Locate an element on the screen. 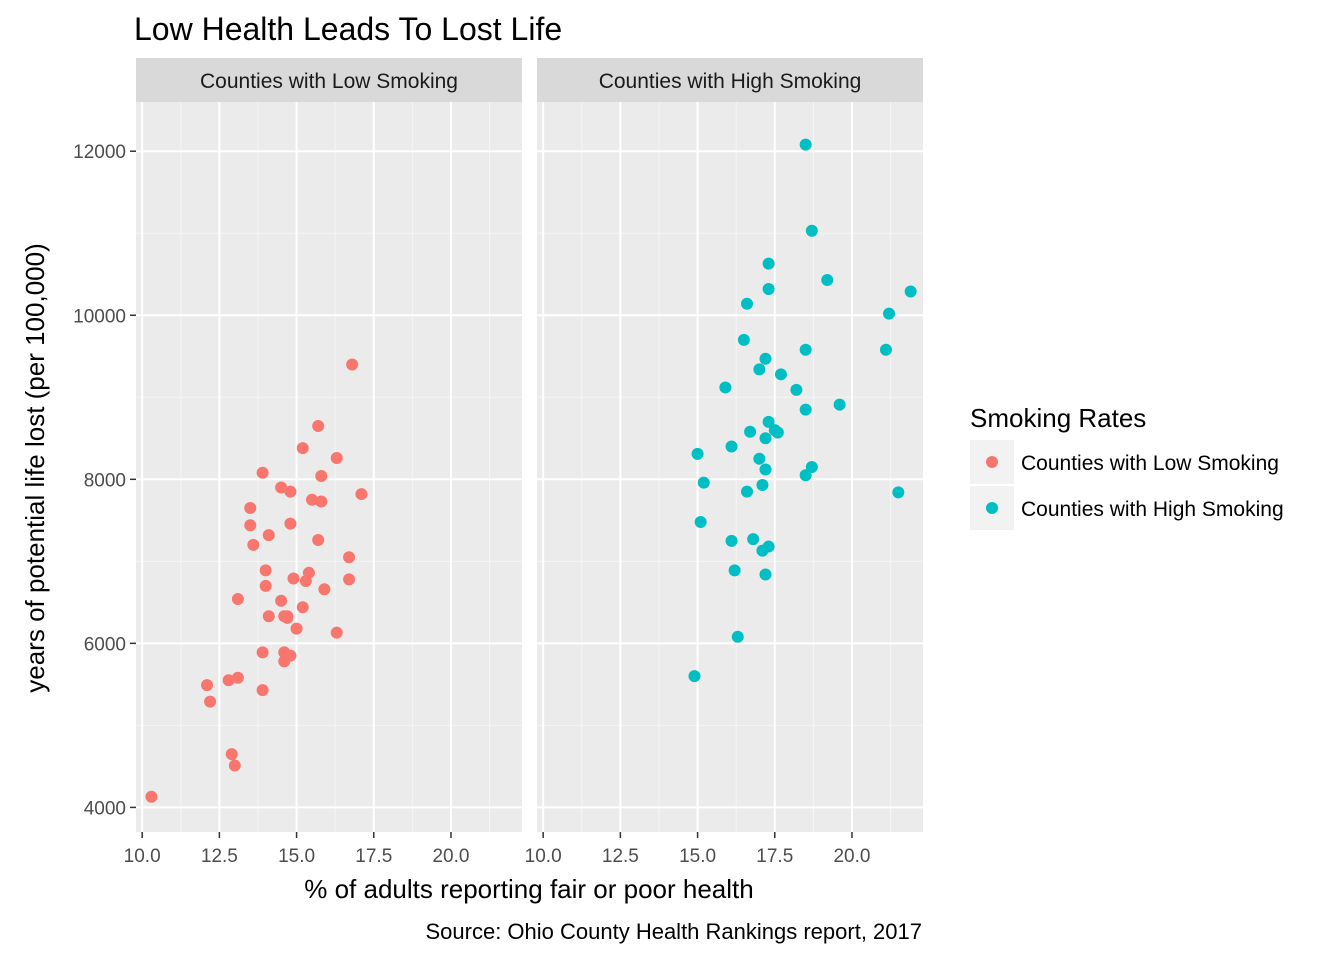  y-tick-label: 4000 is located at coordinates (105, 808).